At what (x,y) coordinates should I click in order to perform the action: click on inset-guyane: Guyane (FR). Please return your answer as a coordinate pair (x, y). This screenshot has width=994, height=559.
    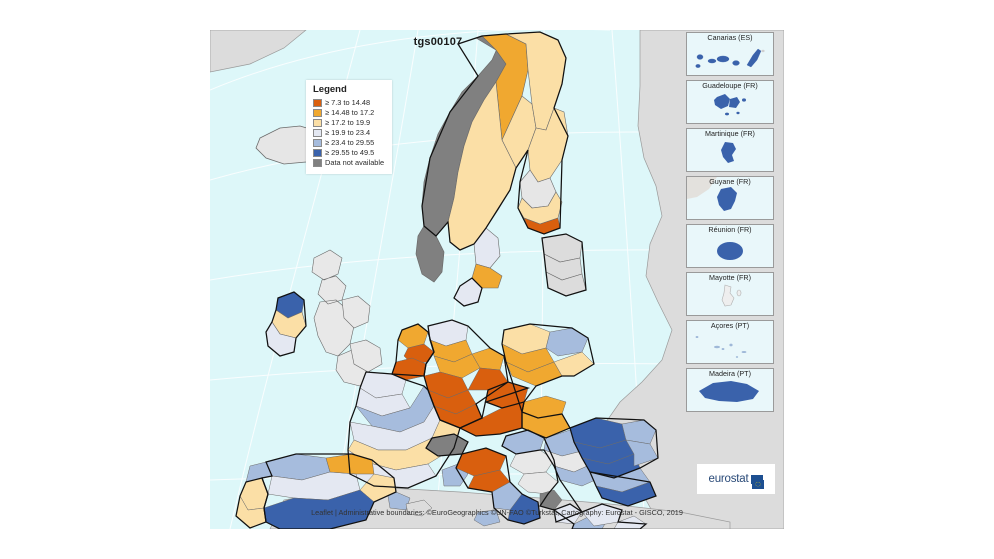
    Looking at the image, I should click on (730, 198).